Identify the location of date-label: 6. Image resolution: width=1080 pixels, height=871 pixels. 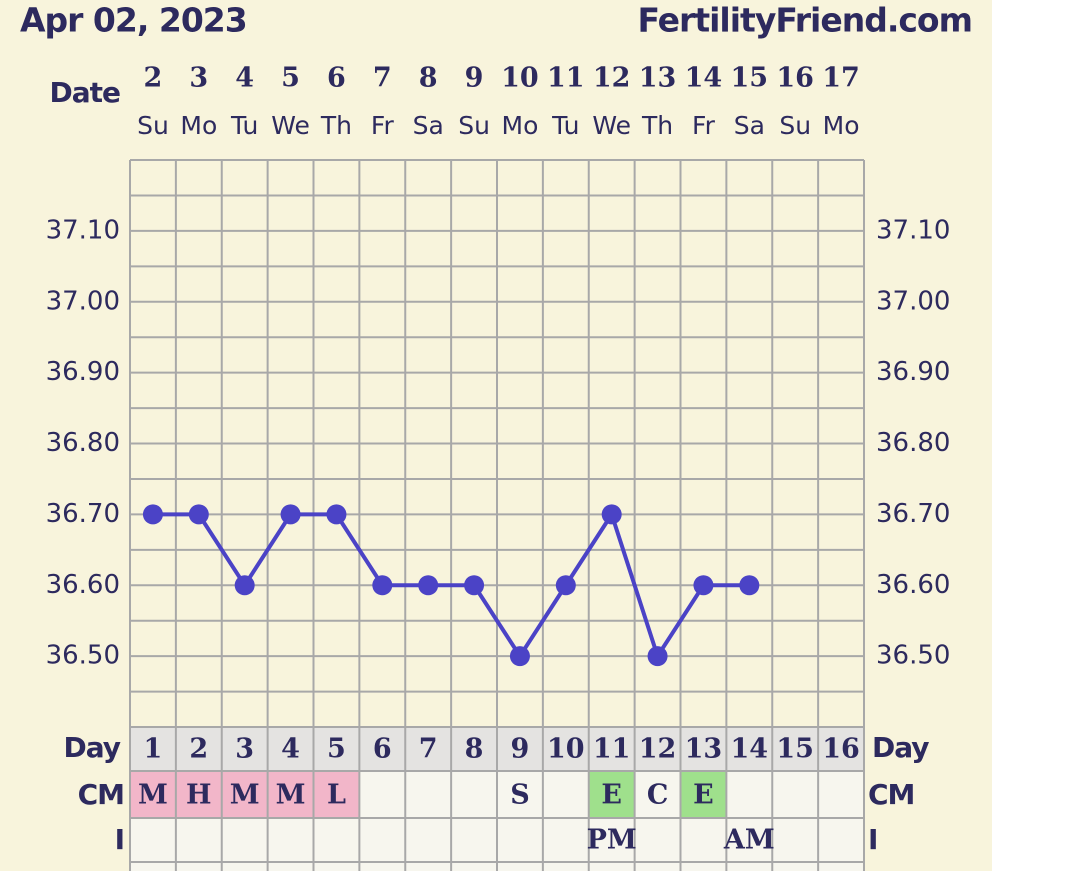
(336, 78).